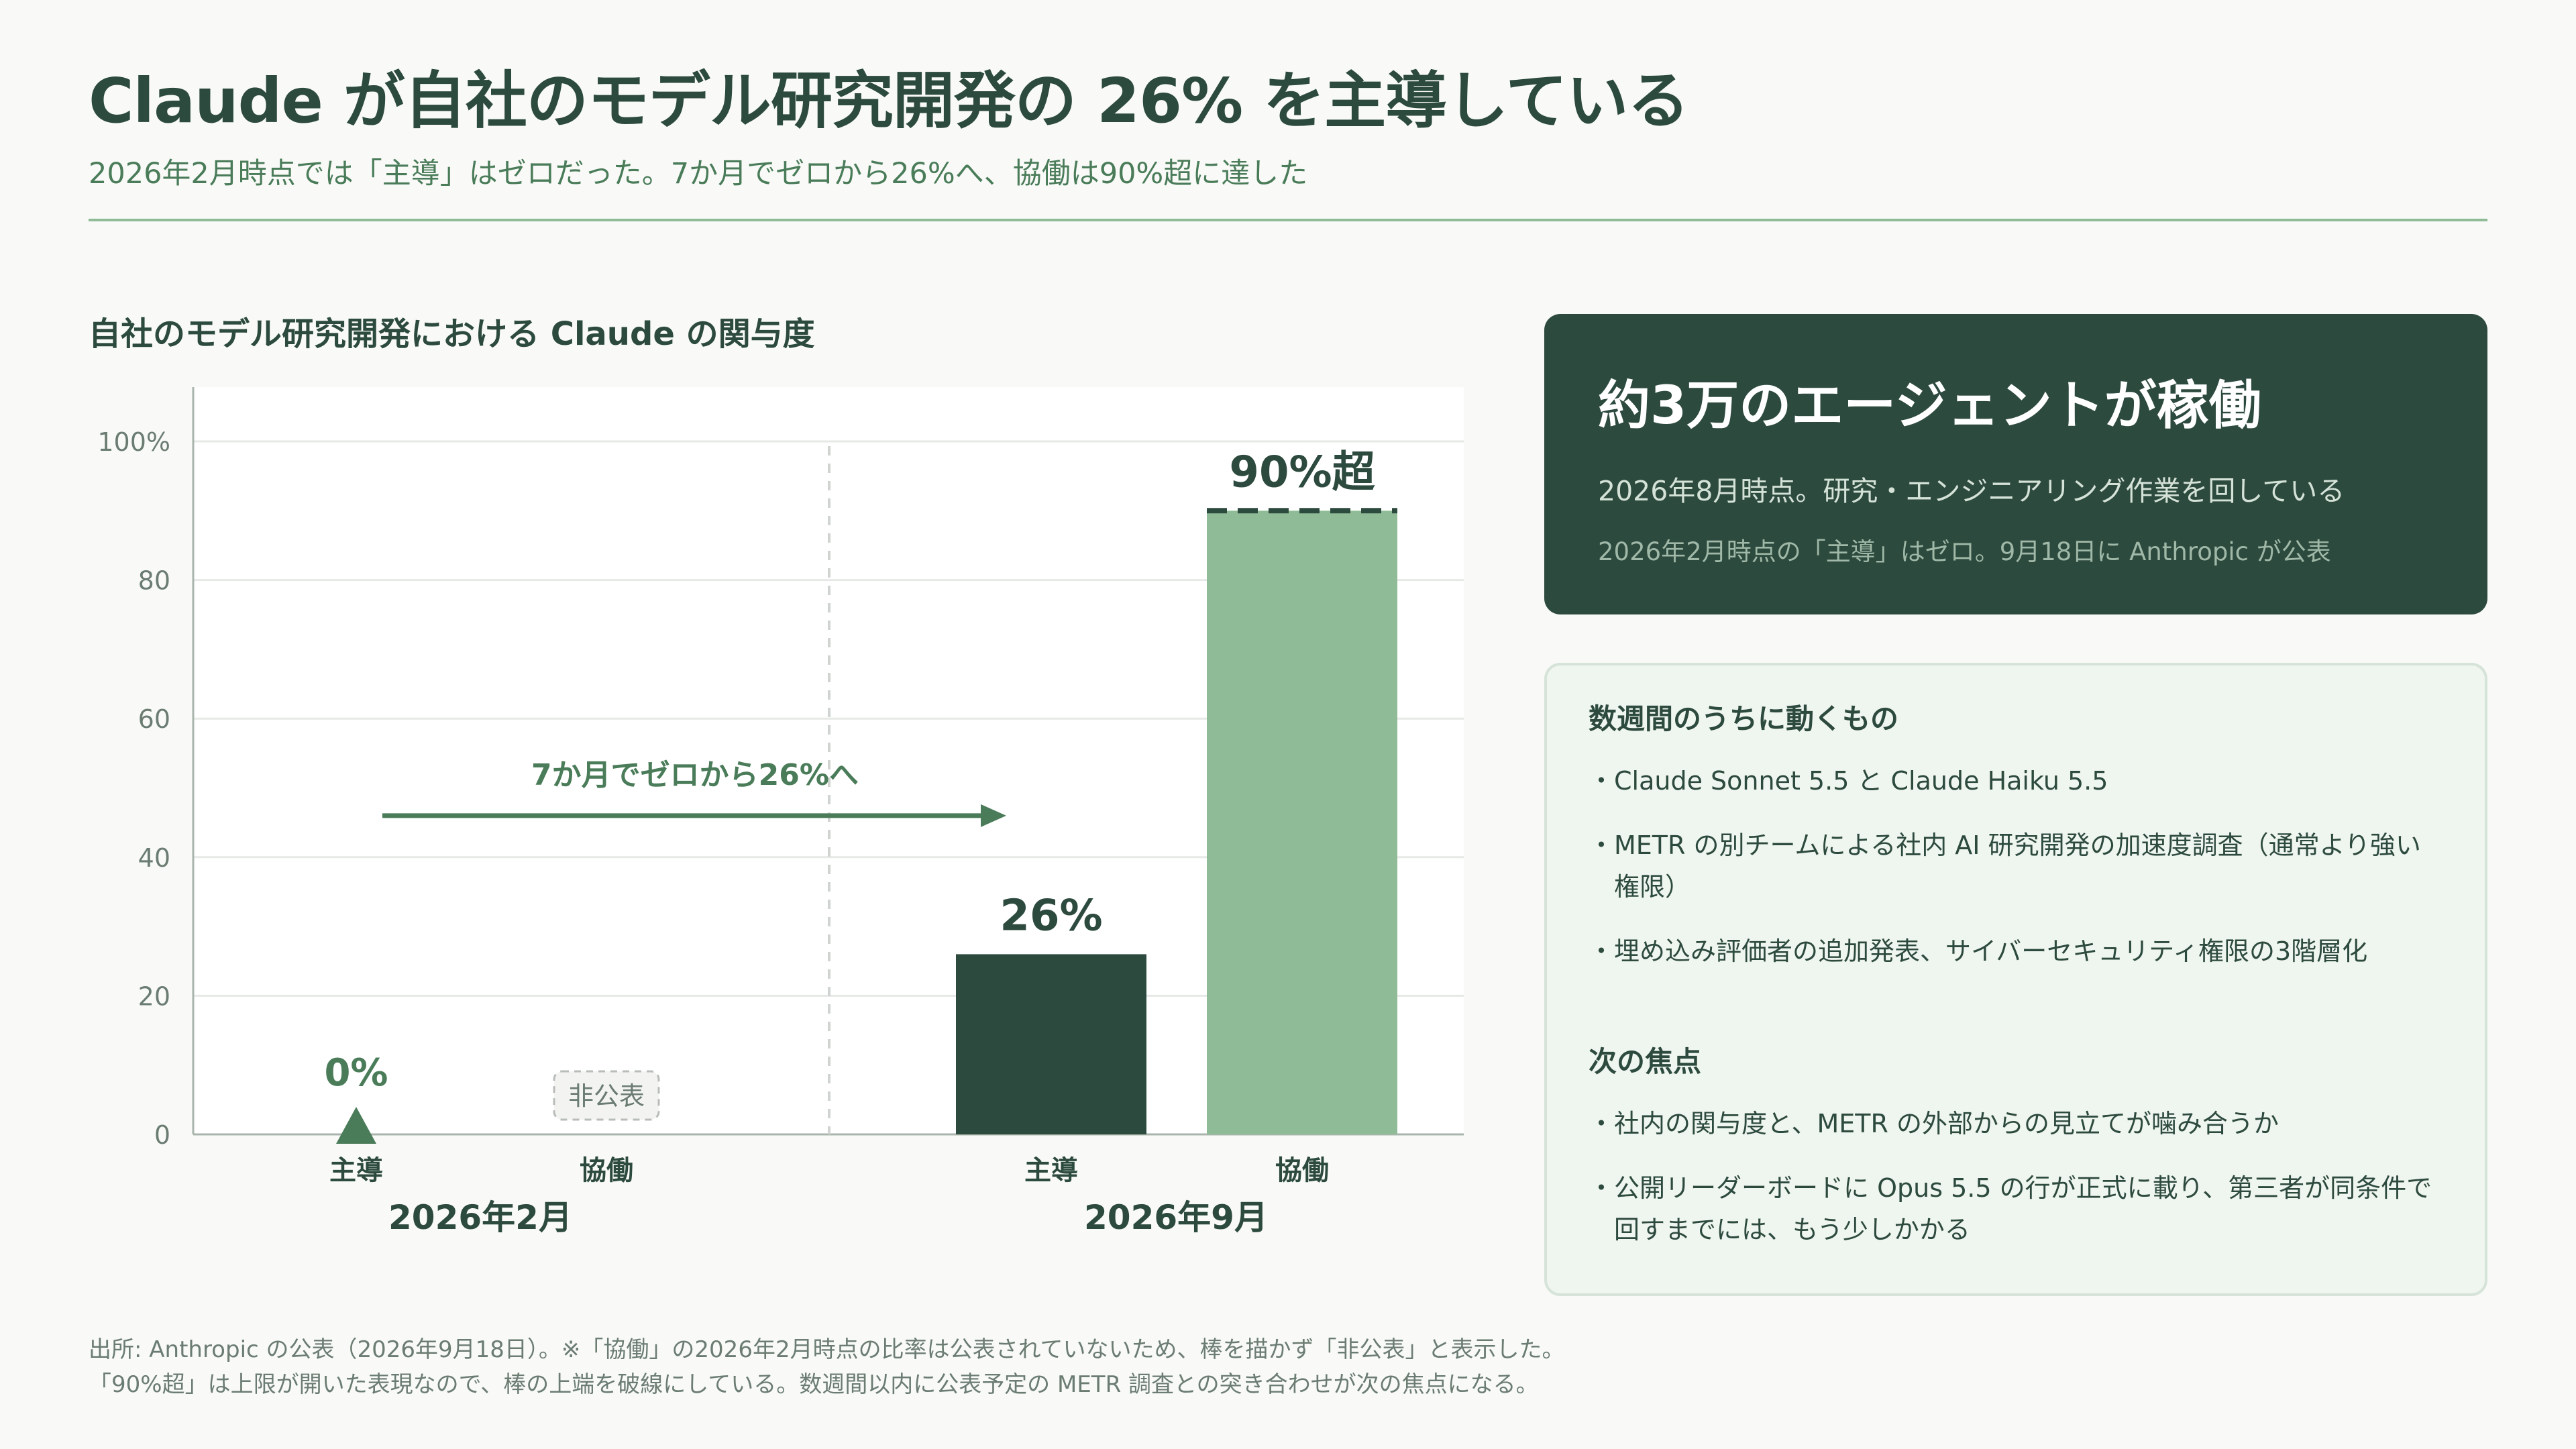 Image resolution: width=2576 pixels, height=1449 pixels. Describe the element at coordinates (993, 815) in the screenshot. I see `annotation-arrowhead` at that location.